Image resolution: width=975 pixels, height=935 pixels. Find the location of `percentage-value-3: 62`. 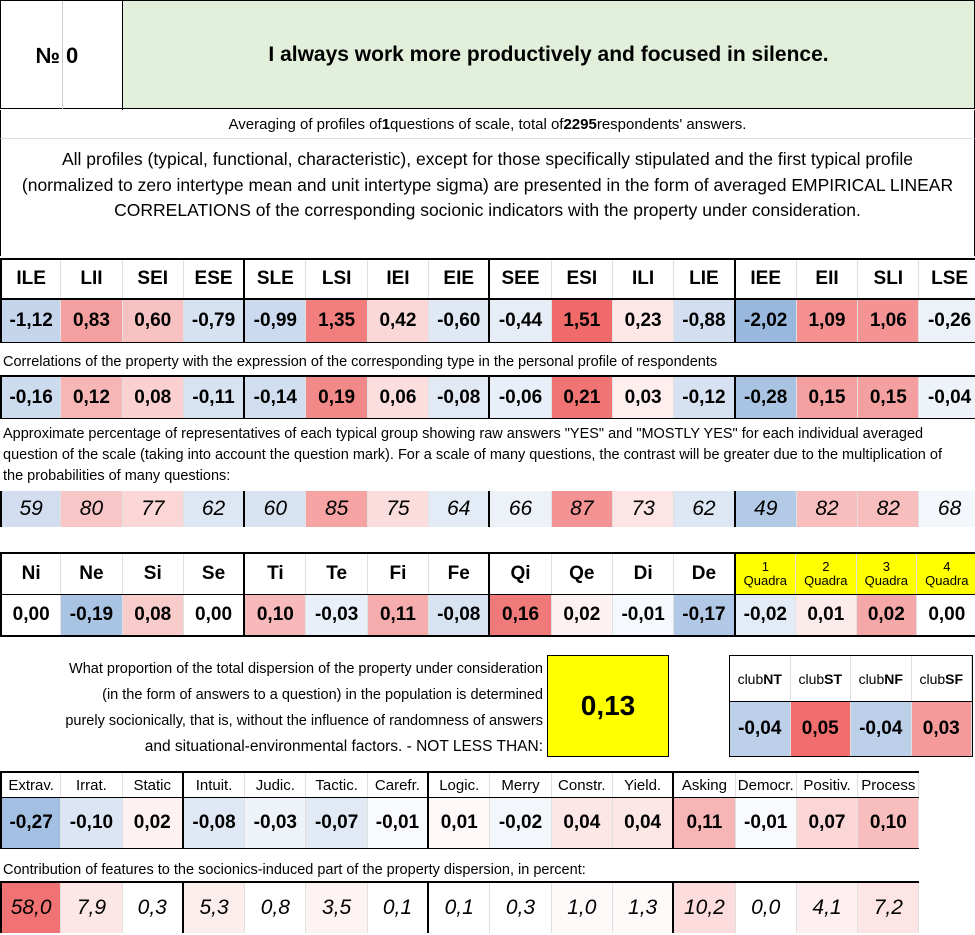

percentage-value-3: 62 is located at coordinates (214, 509).